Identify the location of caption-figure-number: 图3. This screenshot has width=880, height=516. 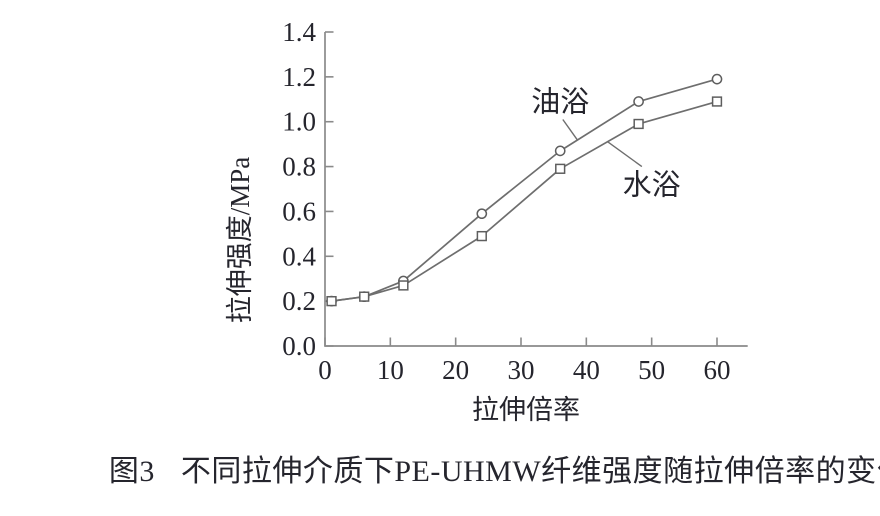
(131, 471).